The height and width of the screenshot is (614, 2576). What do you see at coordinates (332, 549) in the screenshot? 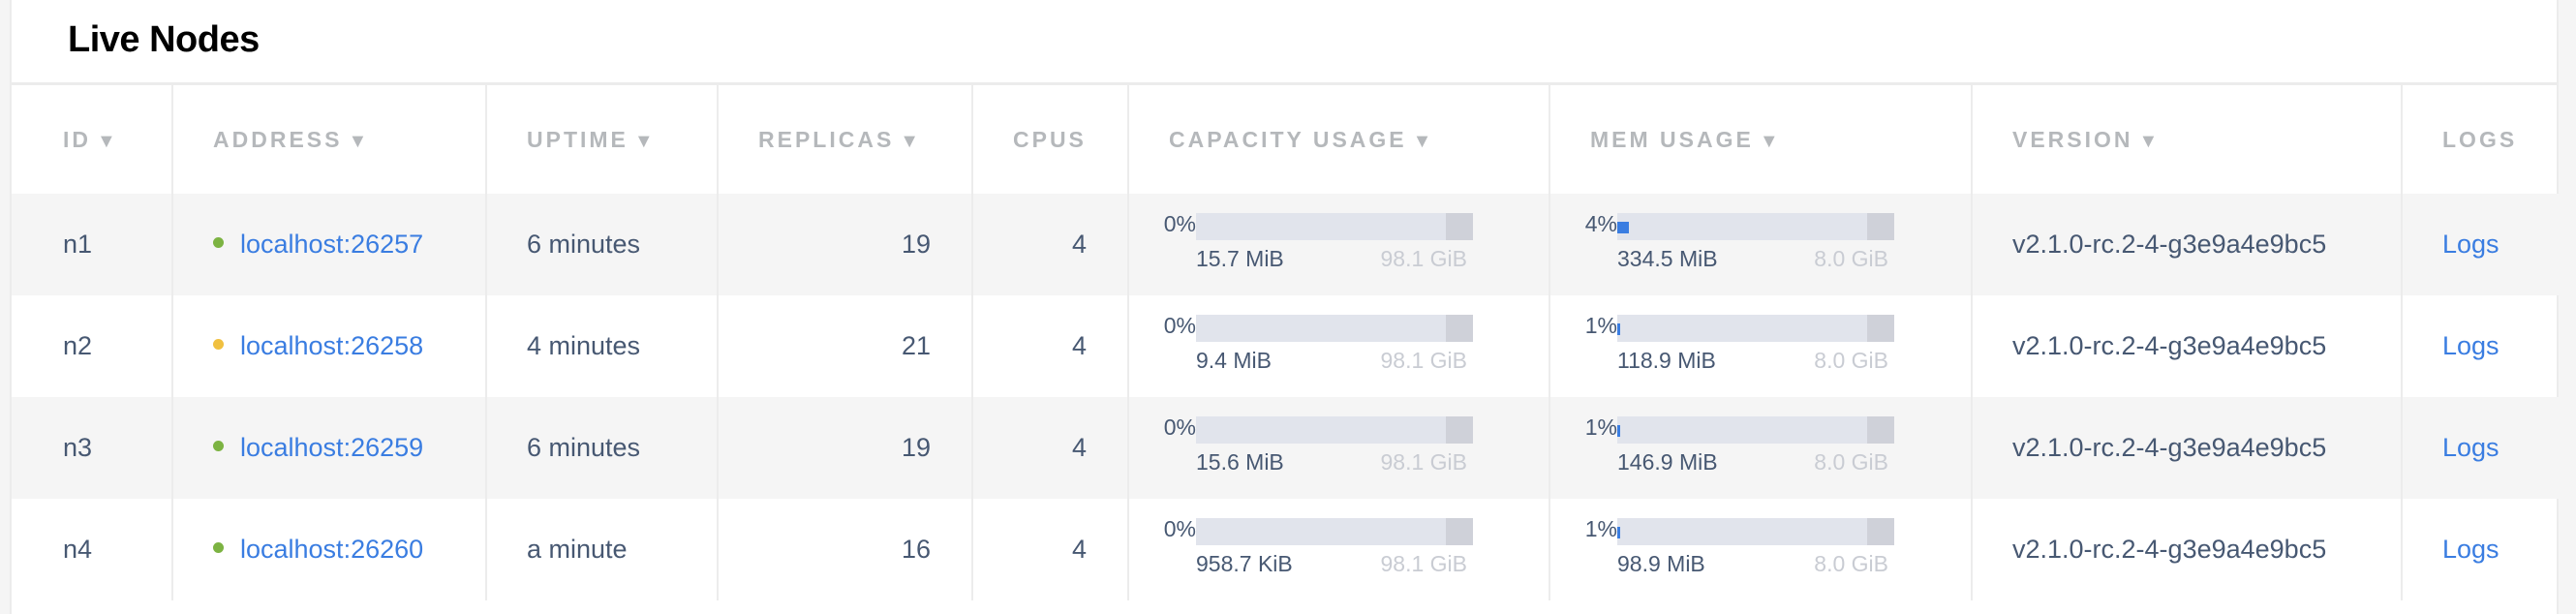
I see `address-link: localhost:26260` at bounding box center [332, 549].